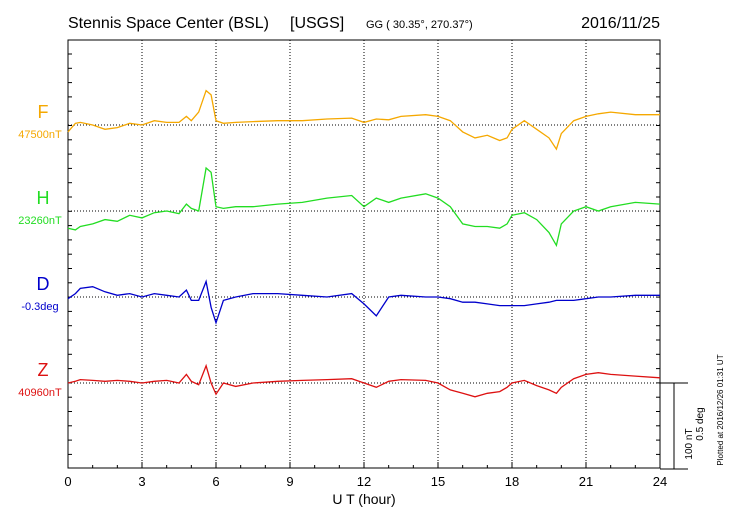 The height and width of the screenshot is (520, 730). What do you see at coordinates (683, 426) in the screenshot?
I see `scale-bar: 100 nT 0.5 deg` at bounding box center [683, 426].